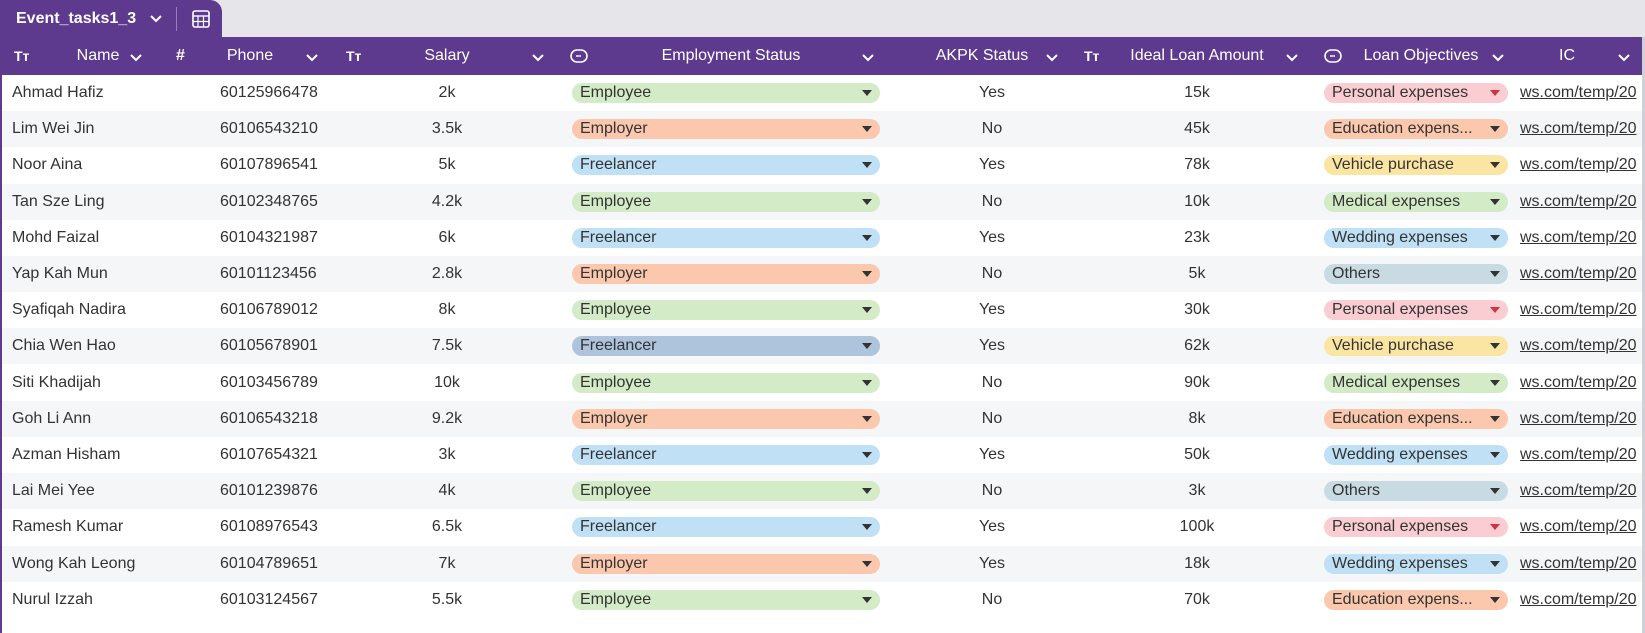  What do you see at coordinates (447, 201) in the screenshot?
I see `cell-salary: 4.2k` at bounding box center [447, 201].